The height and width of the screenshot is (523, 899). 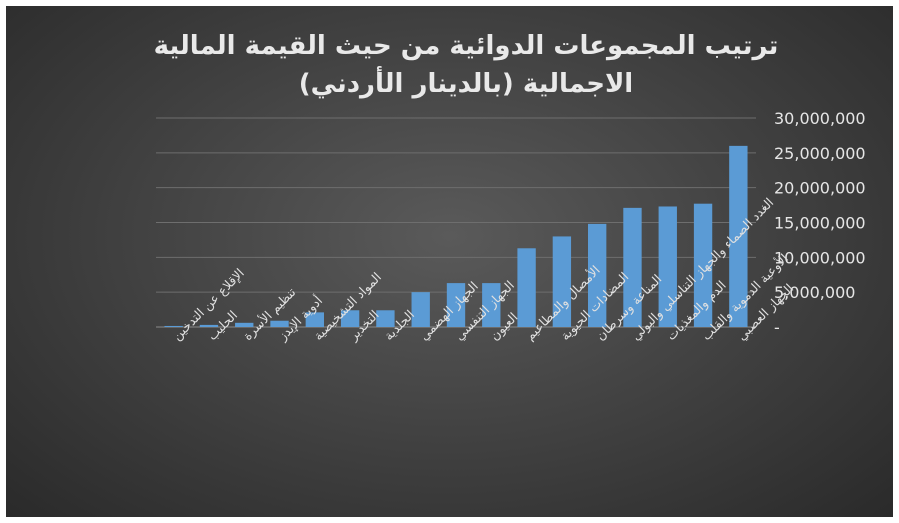 I want to click on y-tick-label: 25,000,000, so click(x=820, y=153).